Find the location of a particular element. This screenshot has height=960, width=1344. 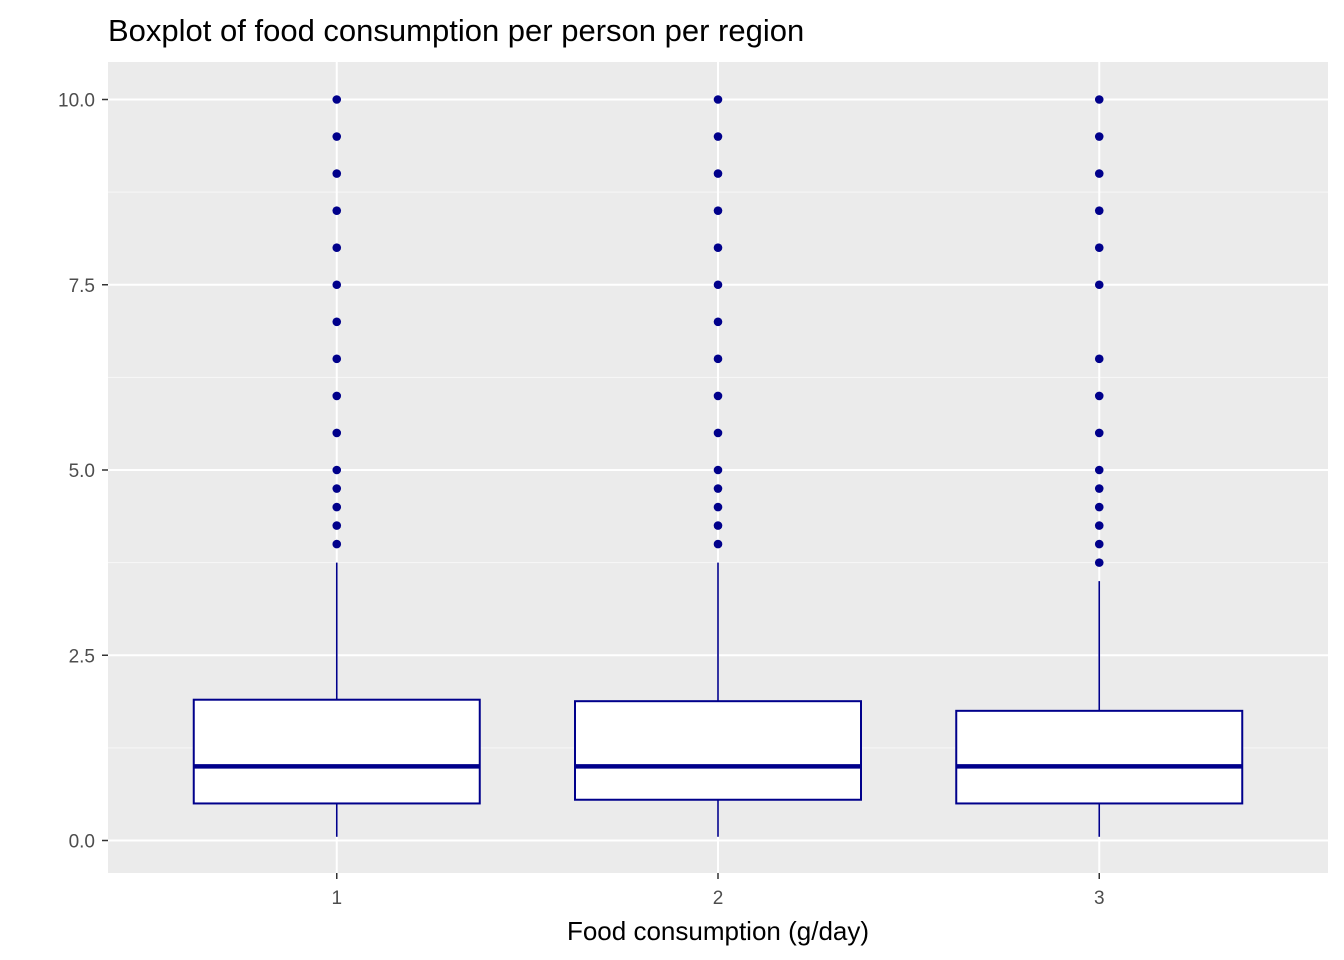

y-tick-label: 5.0 is located at coordinates (82, 471).